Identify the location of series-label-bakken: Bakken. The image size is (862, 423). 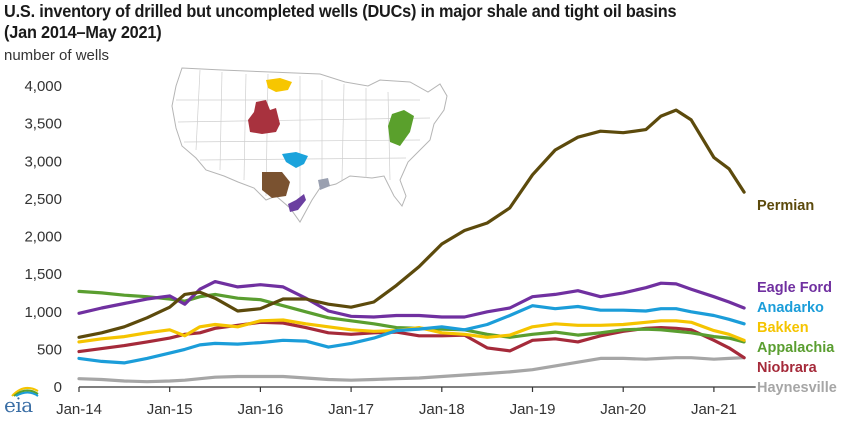
(783, 328).